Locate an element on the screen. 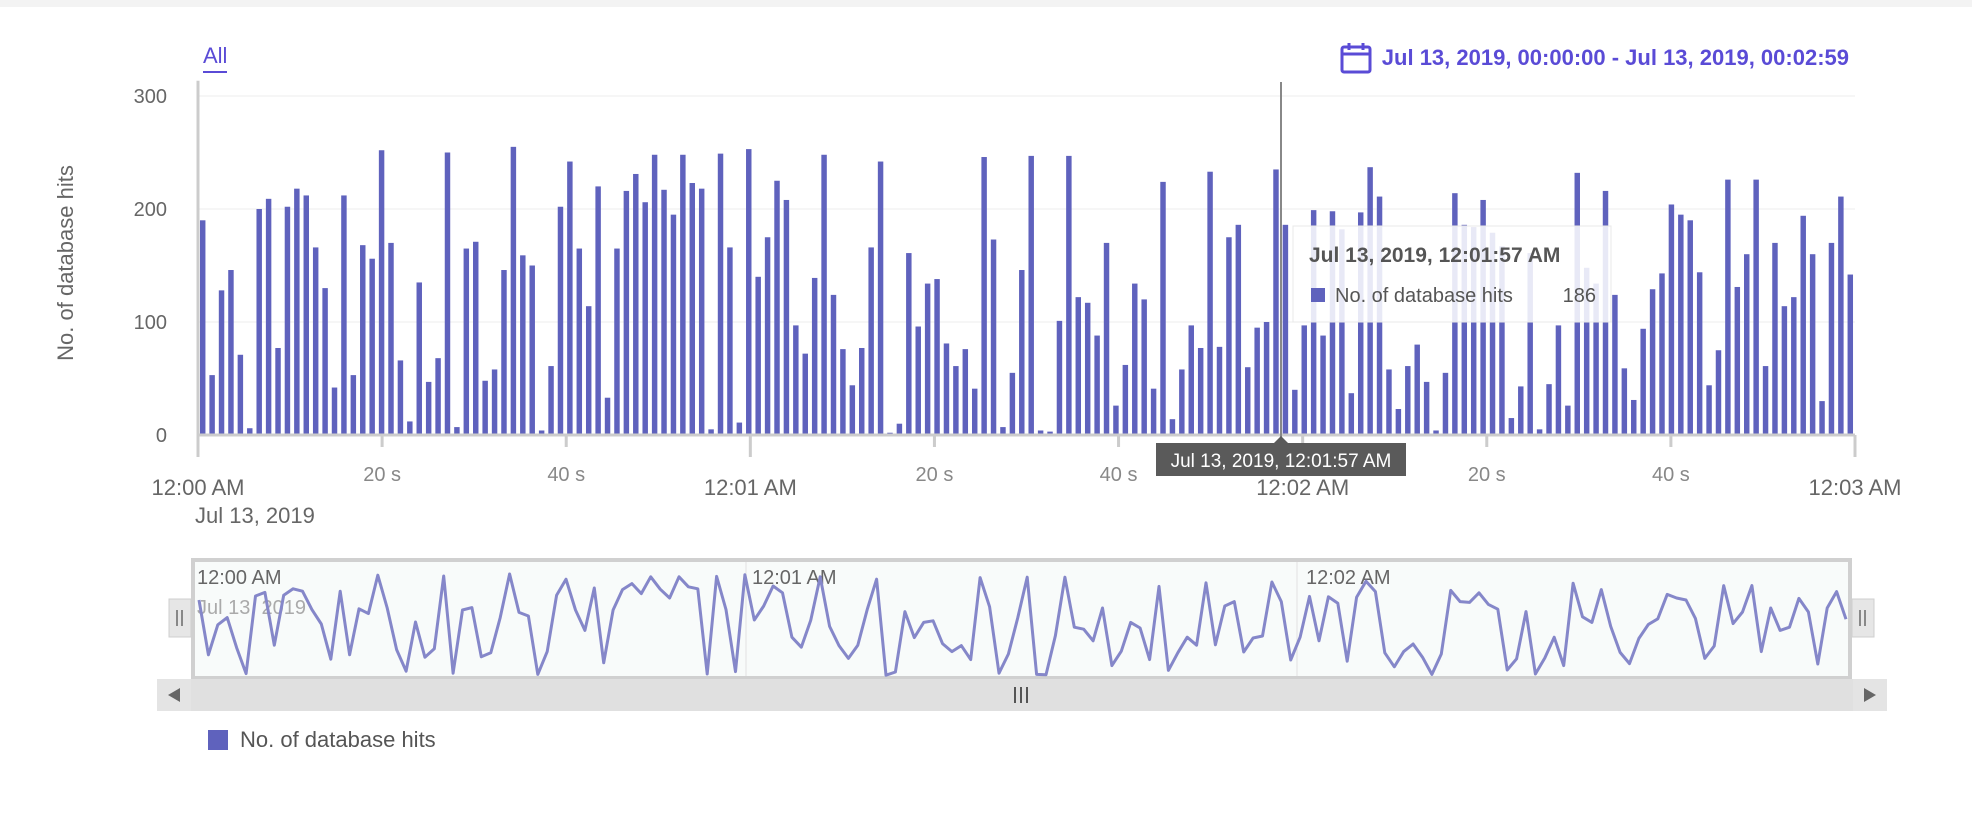 Image resolution: width=1972 pixels, height=820 pixels. navigator-mask is located at coordinates (1021, 619).